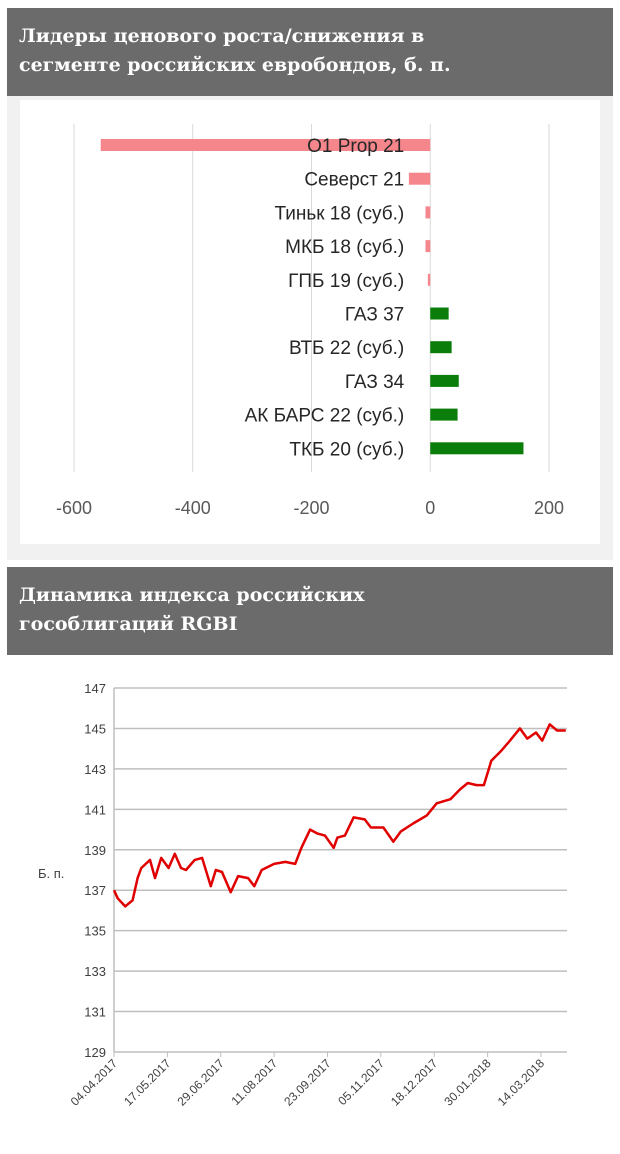 This screenshot has height=1154, width=620. What do you see at coordinates (307, 1082) in the screenshot?
I see `x-tick-label: 23.09.2017` at bounding box center [307, 1082].